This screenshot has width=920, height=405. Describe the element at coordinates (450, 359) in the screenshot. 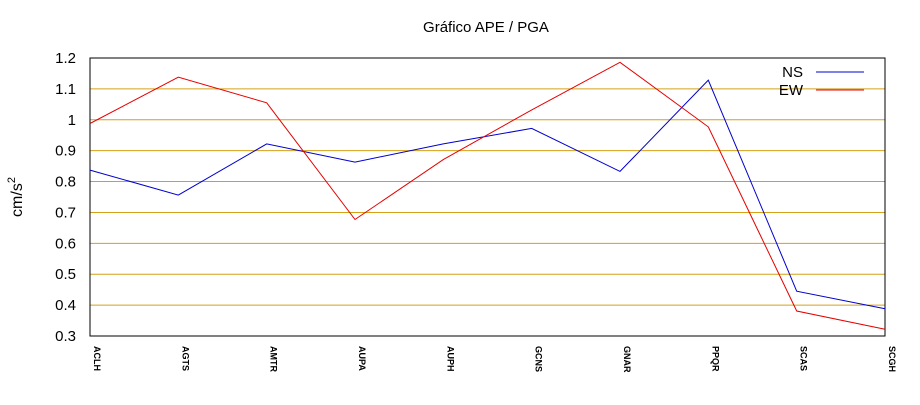

I see `x-tick-label: AUPH` at that location.